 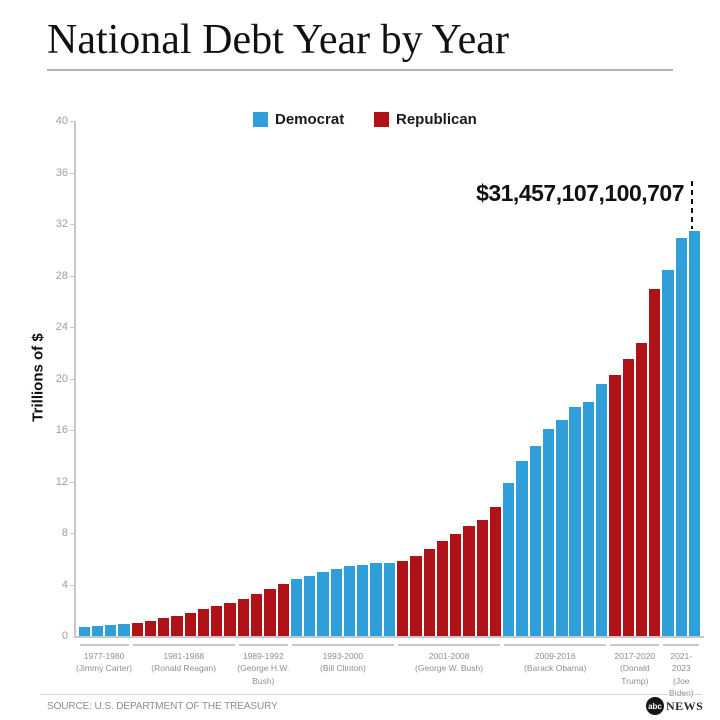 What do you see at coordinates (104, 645) in the screenshot?
I see `x-group-line-1977` at bounding box center [104, 645].